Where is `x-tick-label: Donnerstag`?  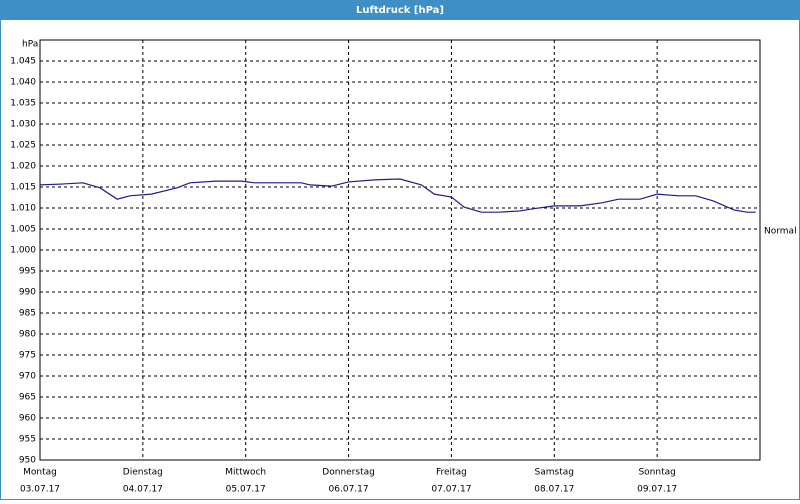
x-tick-label: Donnerstag is located at coordinates (348, 473).